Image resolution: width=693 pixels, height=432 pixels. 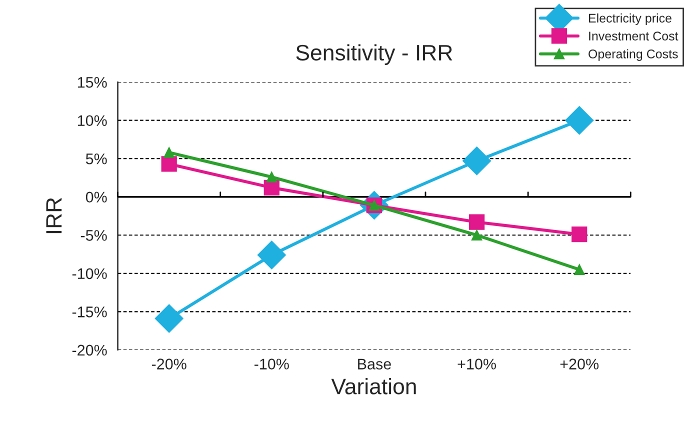 I want to click on x-axis-title: Variation, so click(x=373, y=386).